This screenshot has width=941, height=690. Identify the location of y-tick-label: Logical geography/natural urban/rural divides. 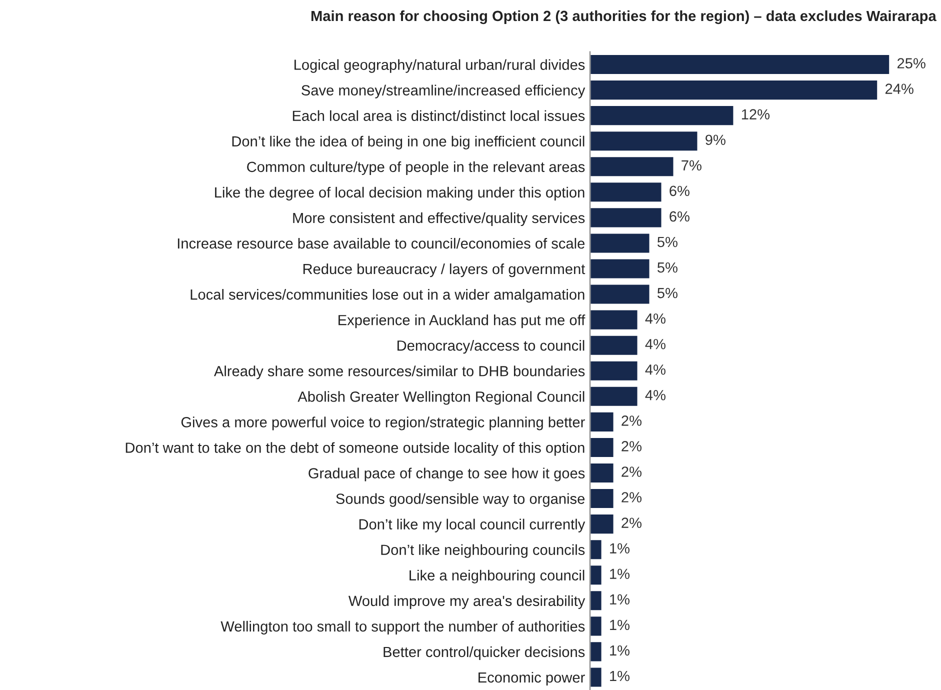
(439, 66).